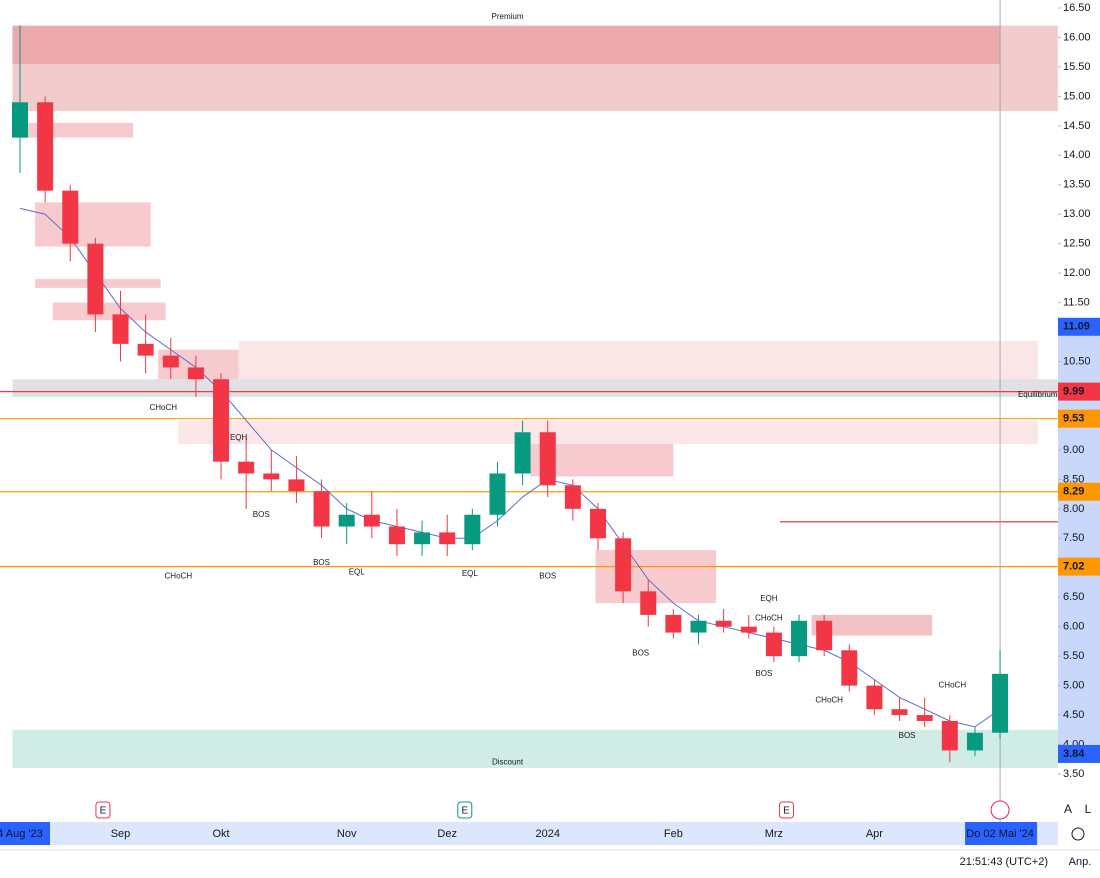 The height and width of the screenshot is (878, 1100). Describe the element at coordinates (1088, 809) in the screenshot. I see `scale-button: L` at that location.